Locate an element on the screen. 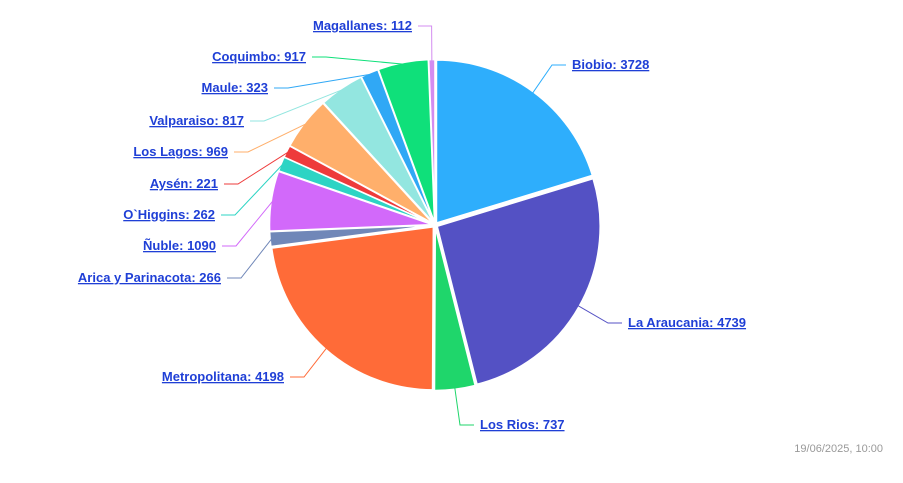  slice-label: Maule: 323 is located at coordinates (235, 87).